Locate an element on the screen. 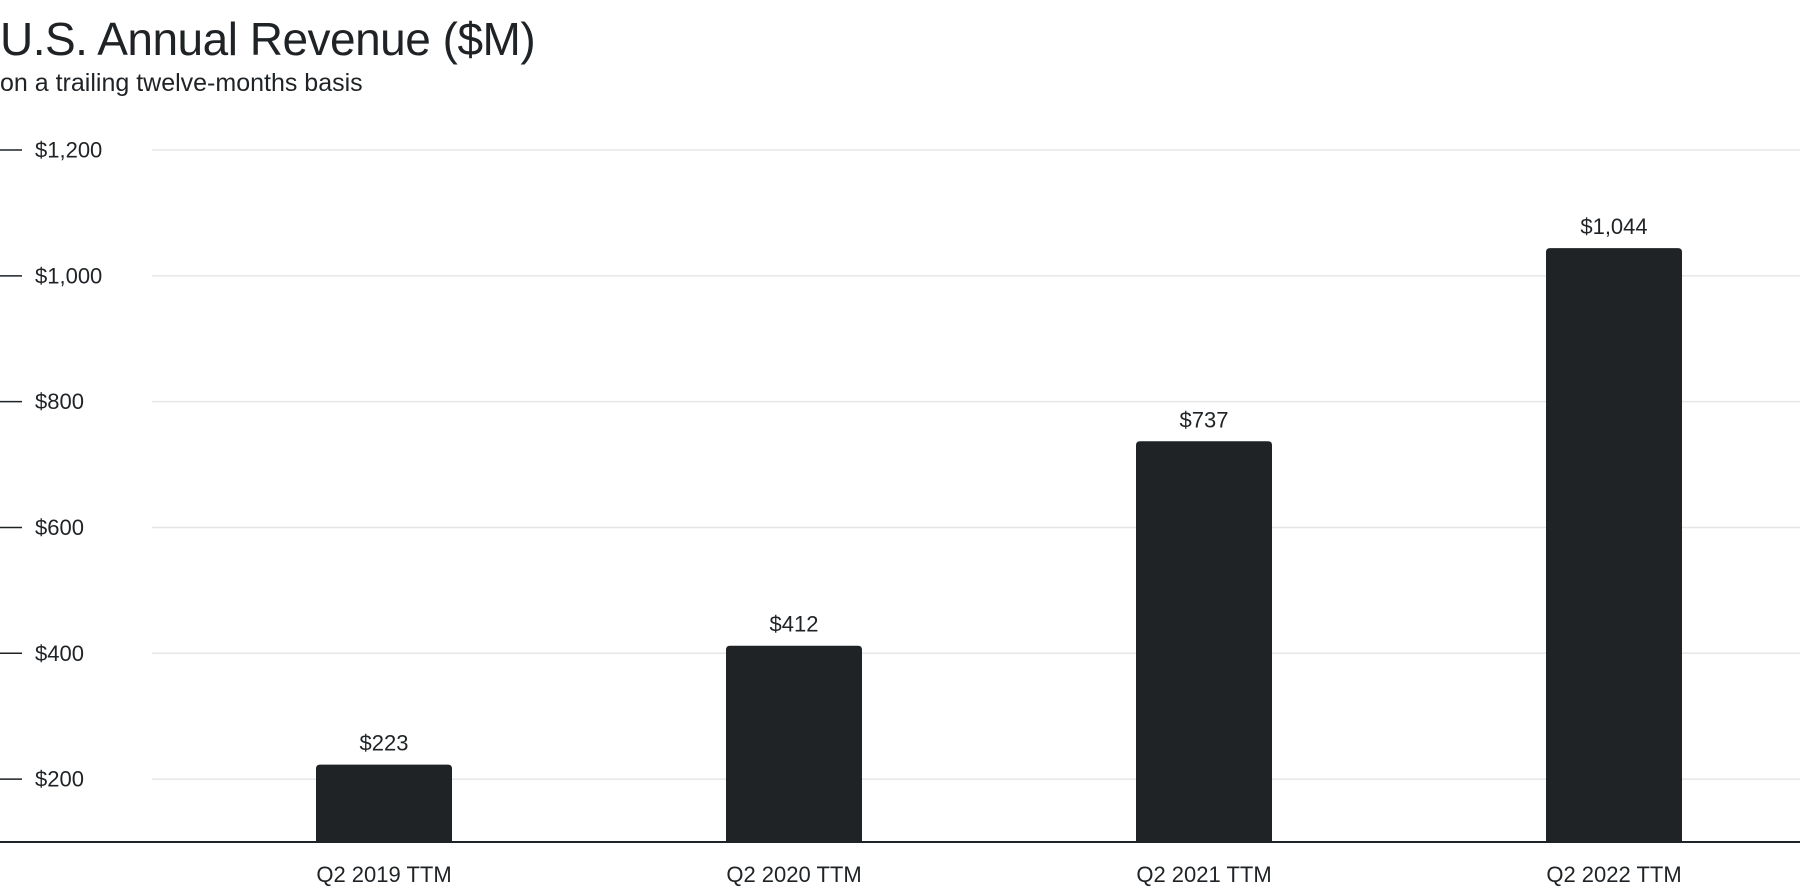 The image size is (1800, 892). data-label: $223 is located at coordinates (384, 743).